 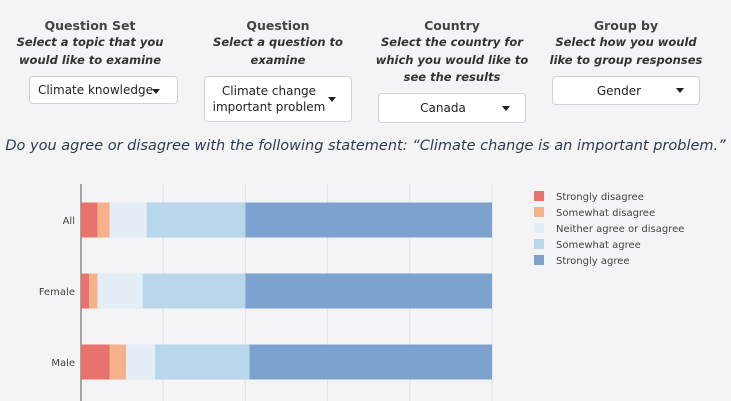 I want to click on legend-label: Somewhat agree, so click(x=598, y=245).